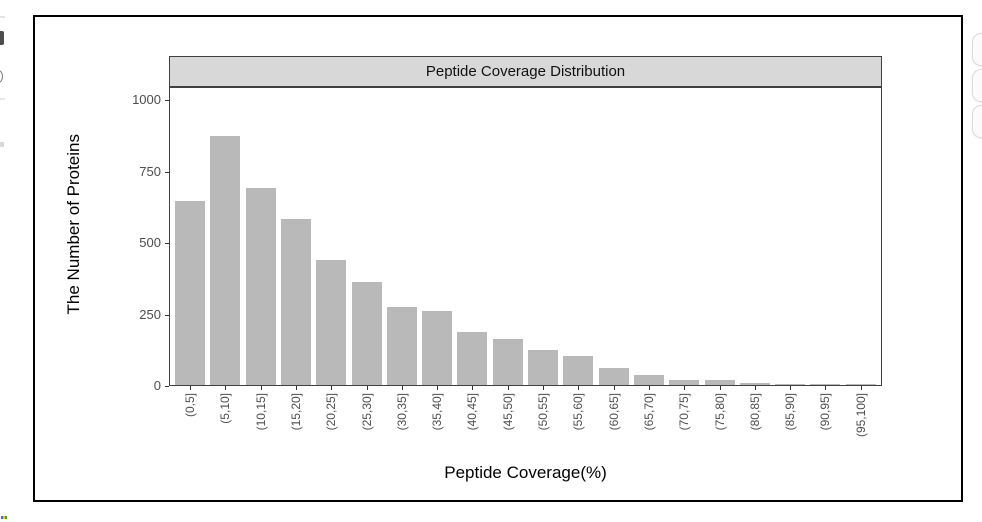 The image size is (982, 522). I want to click on facet-strip: Peptide Coverage Distribution, so click(525, 71).